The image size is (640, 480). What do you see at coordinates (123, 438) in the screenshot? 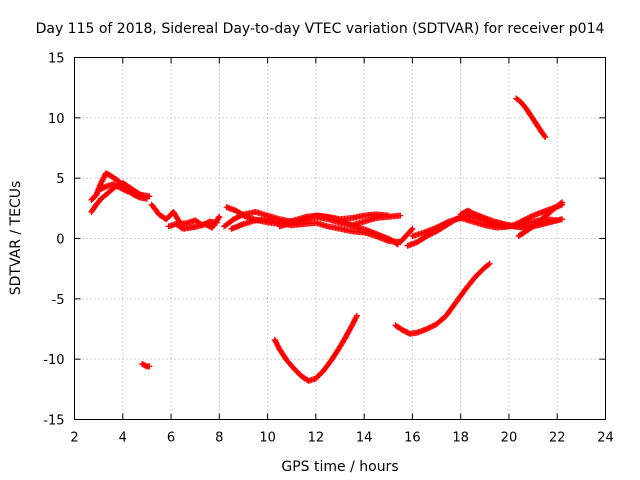
I see `x-tick-label: 4` at bounding box center [123, 438].